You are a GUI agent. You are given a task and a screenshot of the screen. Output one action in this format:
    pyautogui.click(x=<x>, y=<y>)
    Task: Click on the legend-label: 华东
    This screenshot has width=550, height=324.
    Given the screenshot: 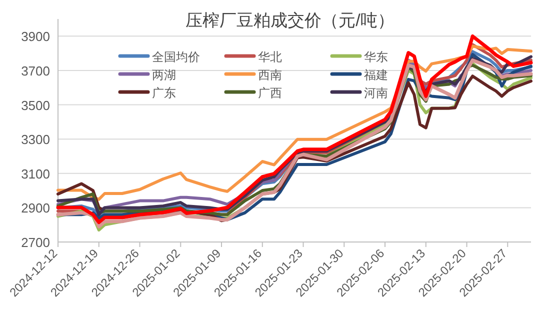 What is the action you would take?
    pyautogui.click(x=376, y=57)
    